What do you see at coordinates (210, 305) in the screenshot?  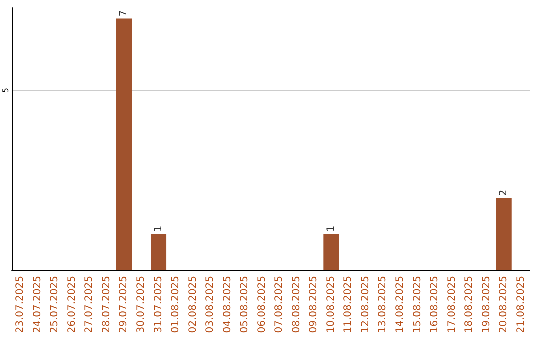 I see `x-tick-label: 03.08.2025` at bounding box center [210, 305].